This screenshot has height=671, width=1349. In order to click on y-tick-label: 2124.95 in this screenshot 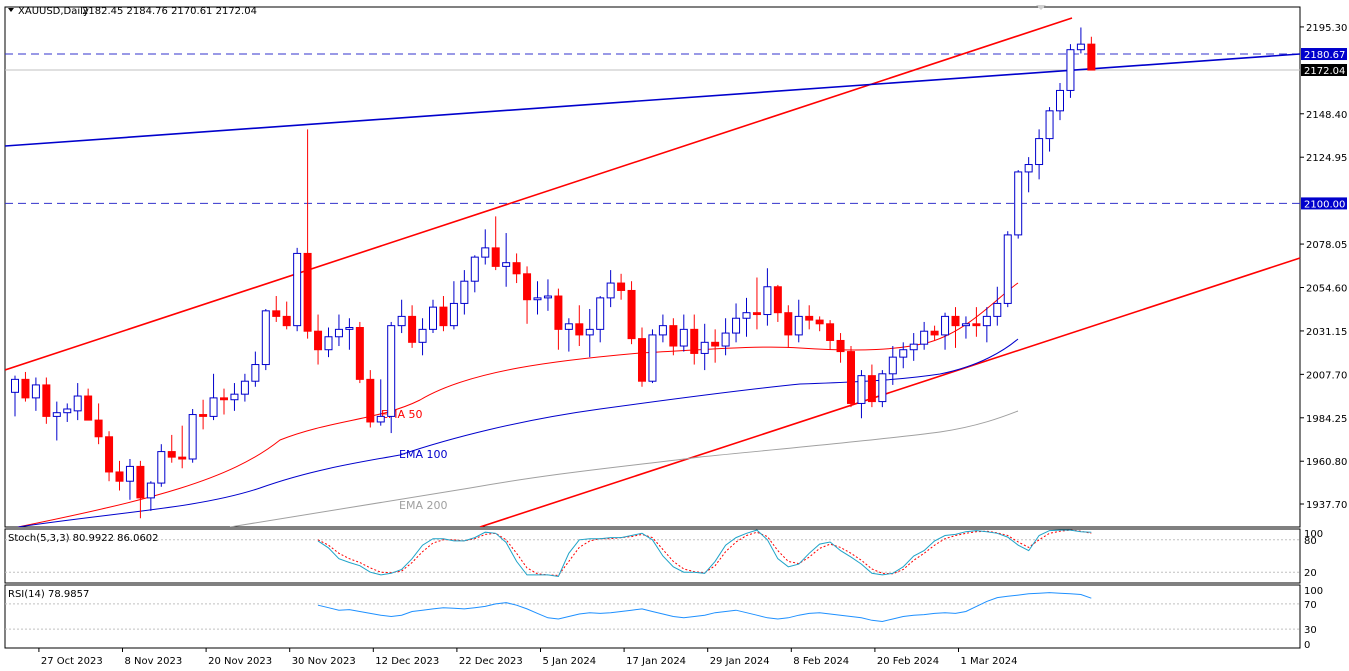, I will do `click(1326, 158)`.